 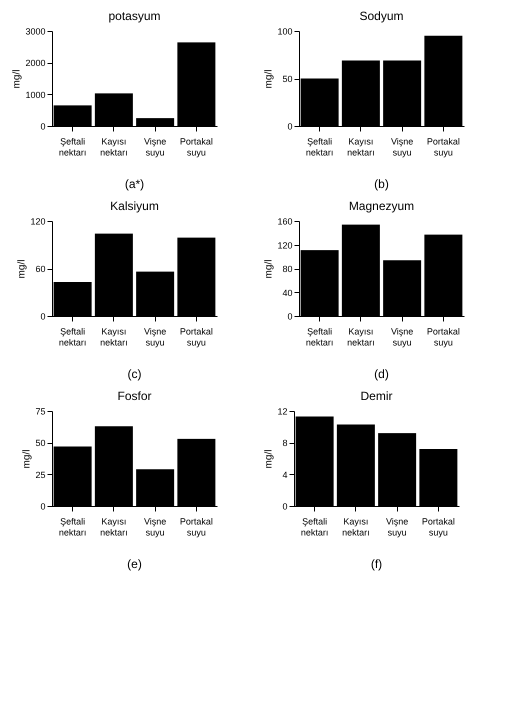 I want to click on chart-title: Demir, so click(x=376, y=396).